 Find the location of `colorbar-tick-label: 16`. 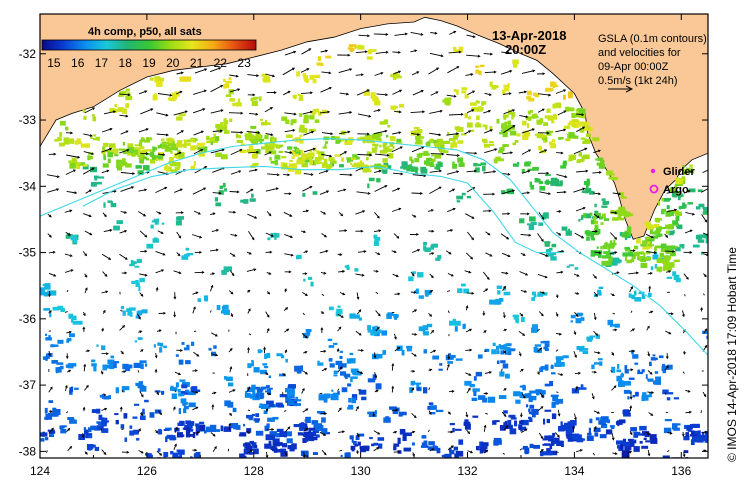

colorbar-tick-label: 16 is located at coordinates (78, 63).